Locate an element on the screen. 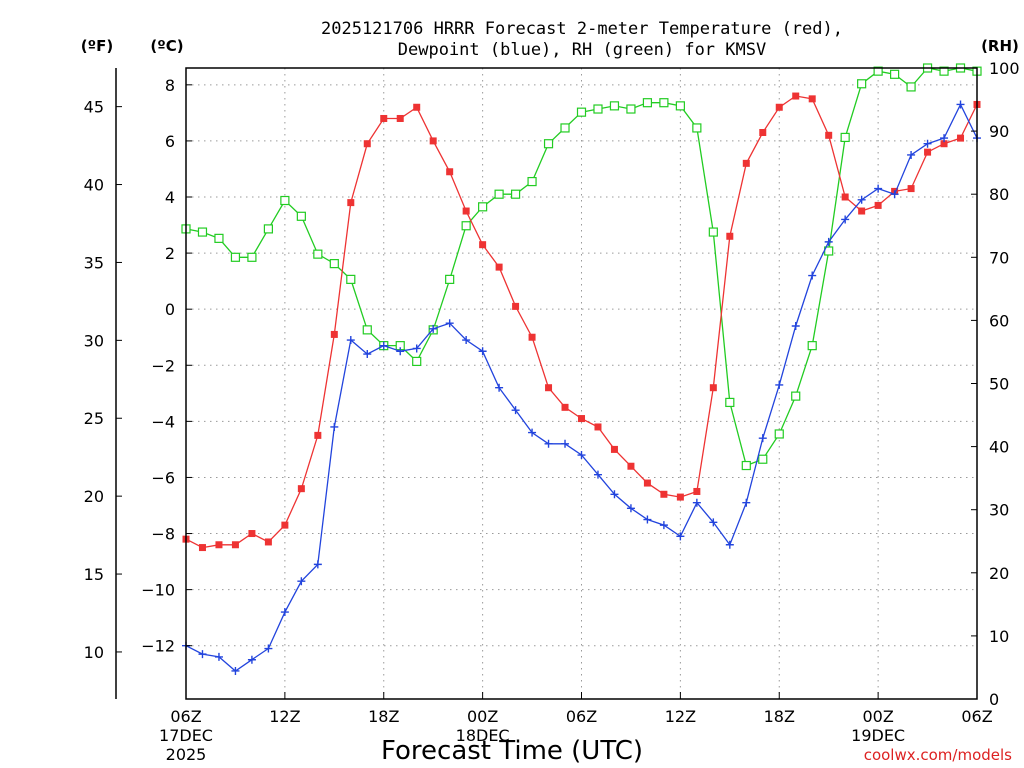  tick-label-c: −6 is located at coordinates (163, 477).